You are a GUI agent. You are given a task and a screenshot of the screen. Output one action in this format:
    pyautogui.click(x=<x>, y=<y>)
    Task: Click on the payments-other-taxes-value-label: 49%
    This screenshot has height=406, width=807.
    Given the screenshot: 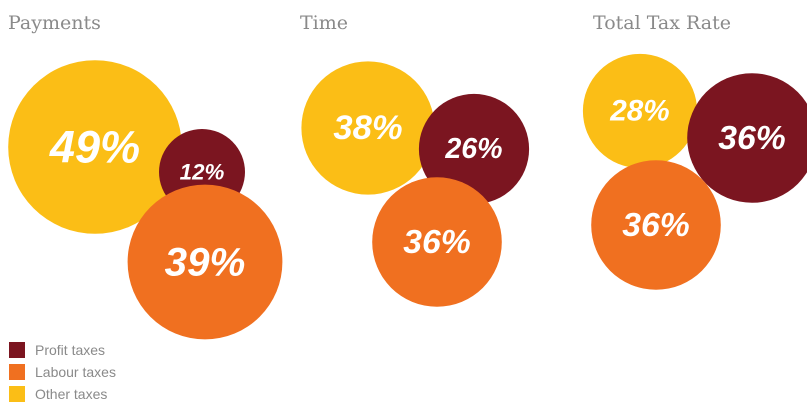 What is the action you would take?
    pyautogui.click(x=94, y=147)
    